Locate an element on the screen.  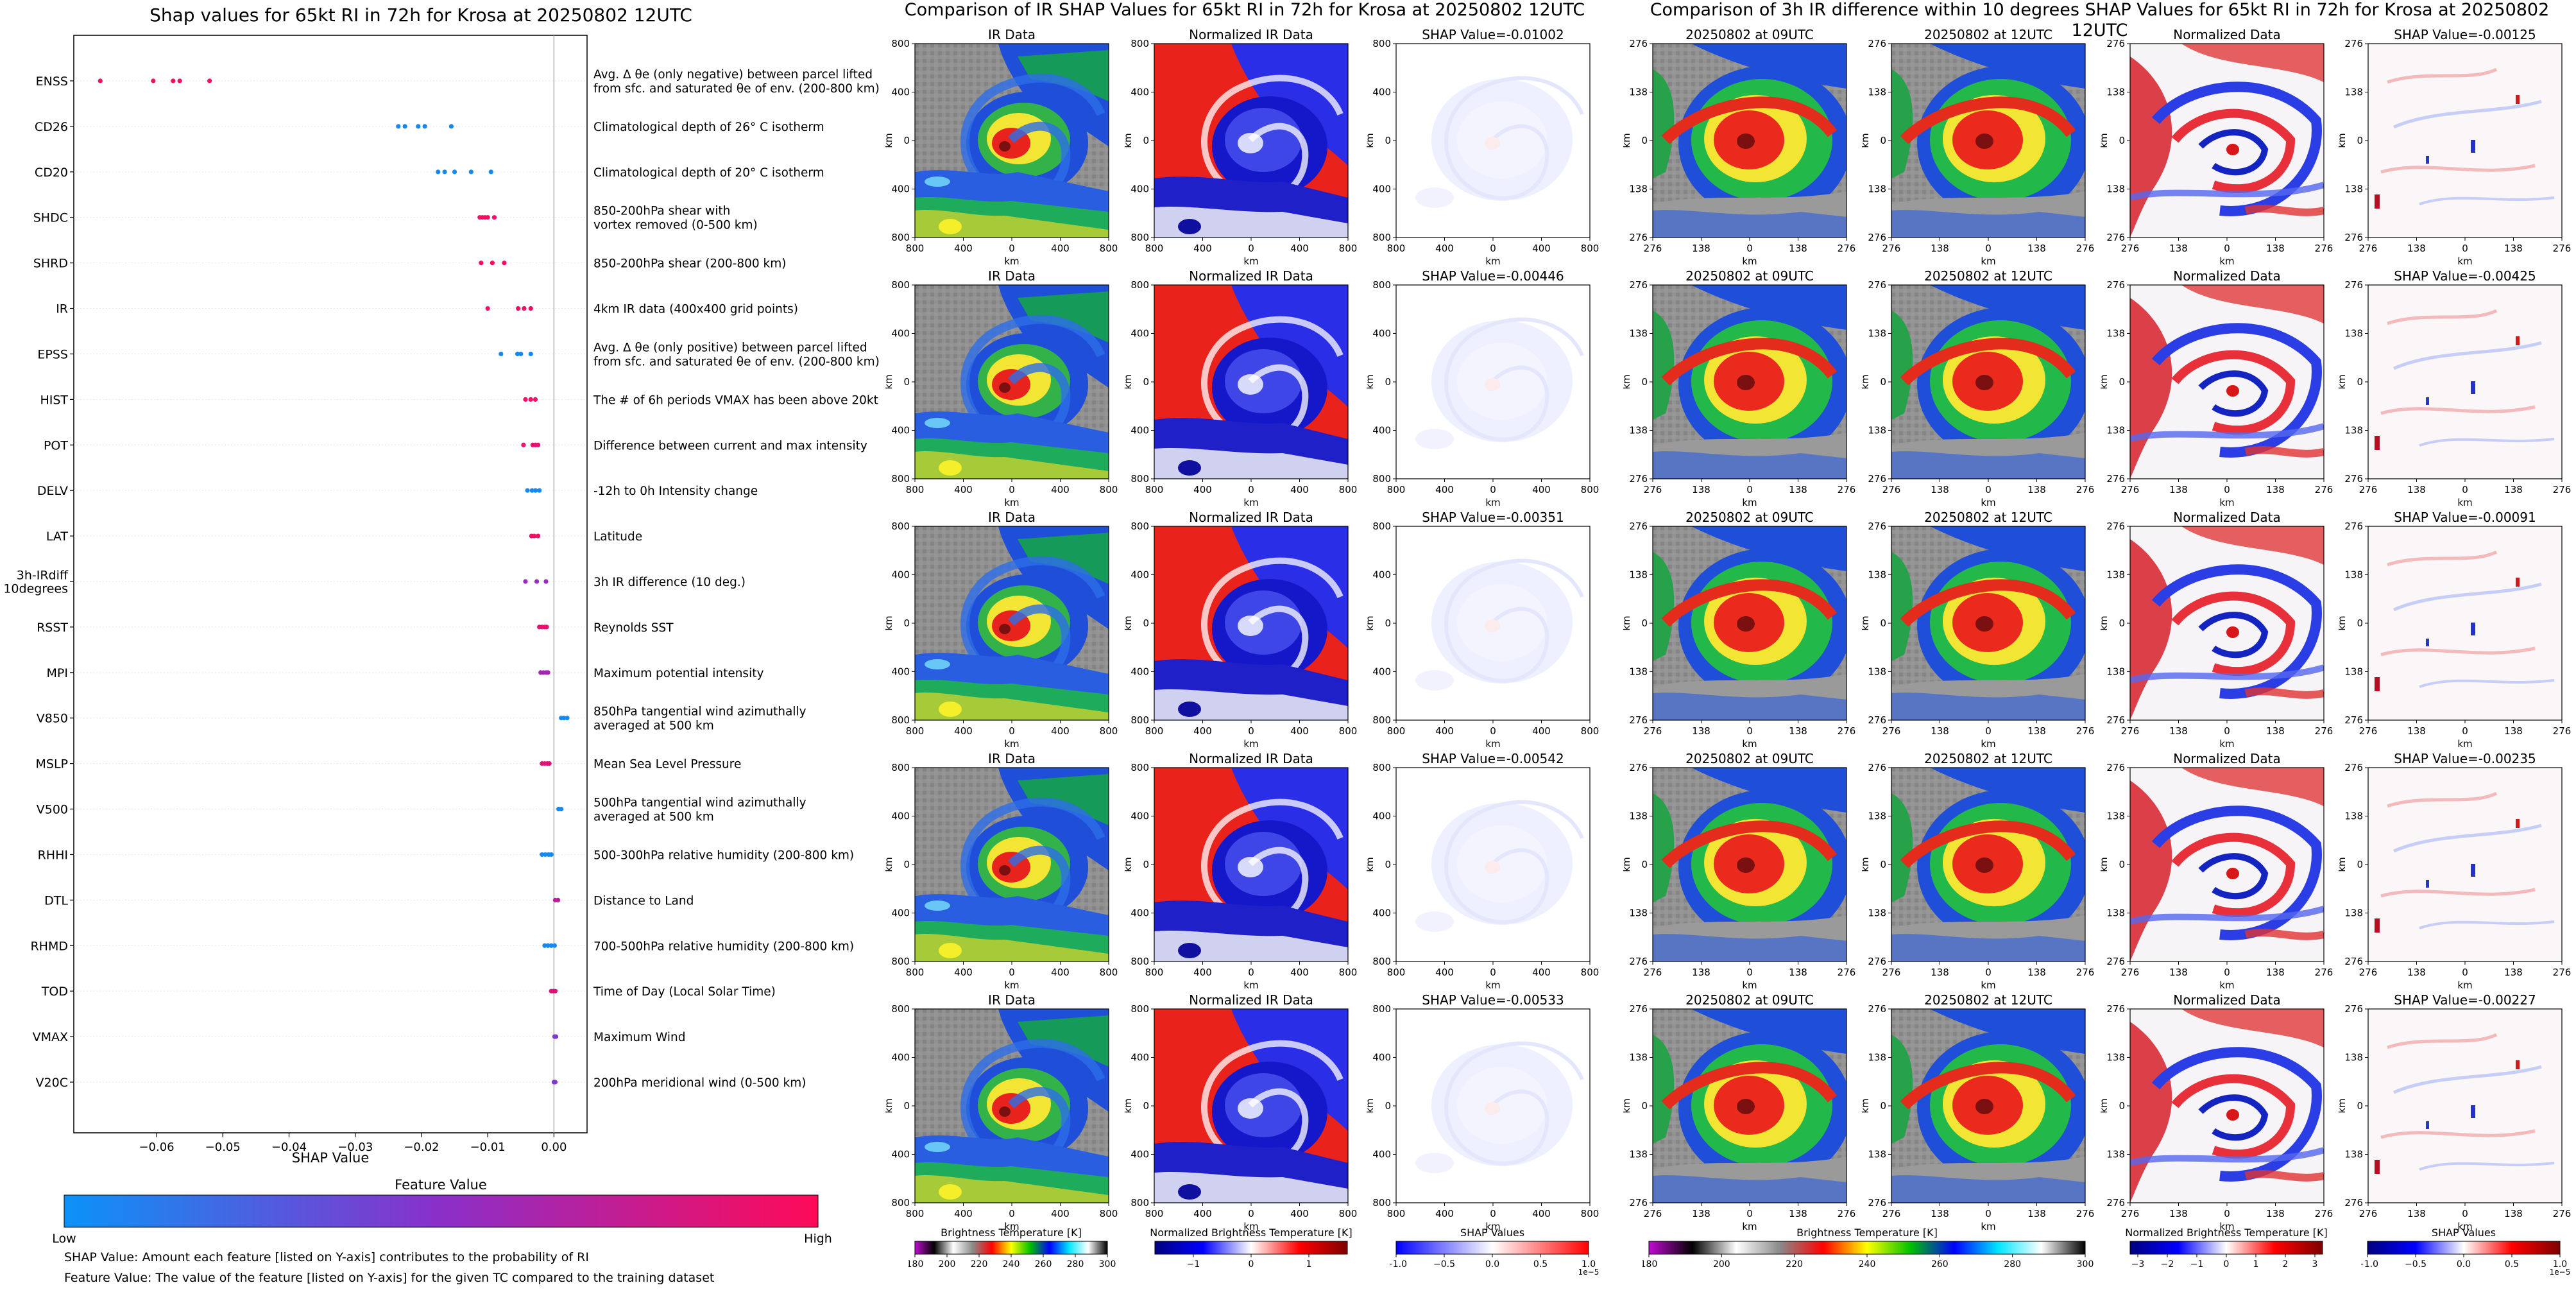
panel-title: Normalized Data is located at coordinates (2227, 276).